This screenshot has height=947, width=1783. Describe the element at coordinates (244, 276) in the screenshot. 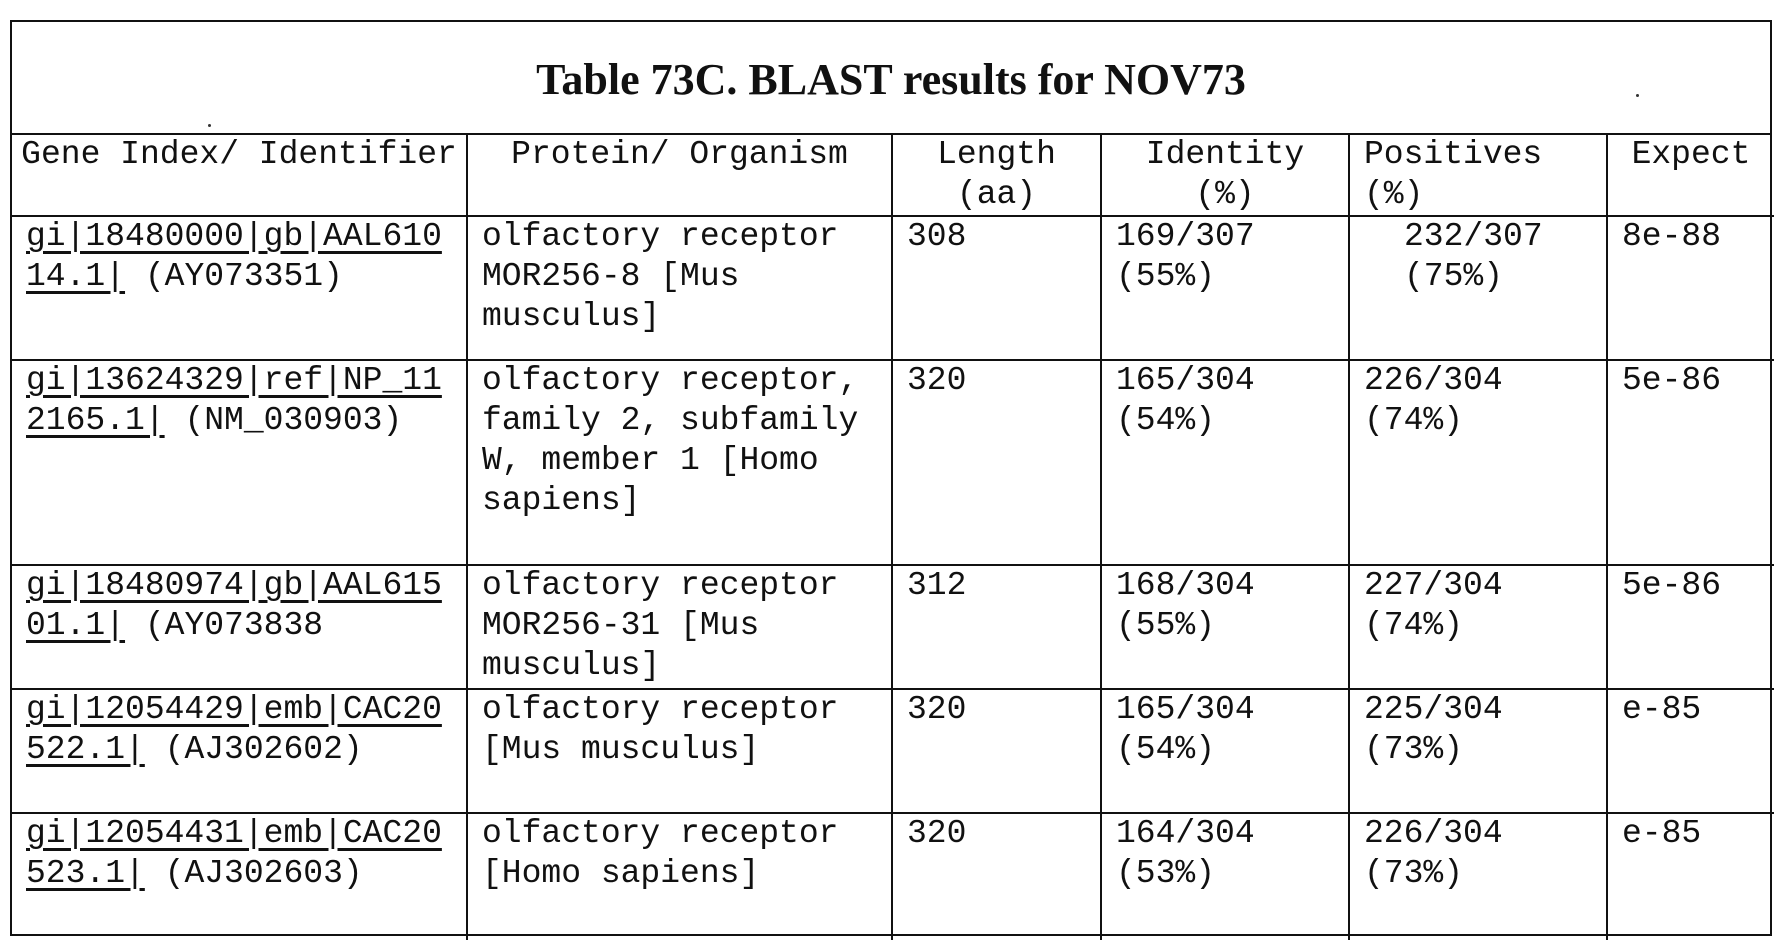

I see `gene-accession: (AY073351)` at that location.